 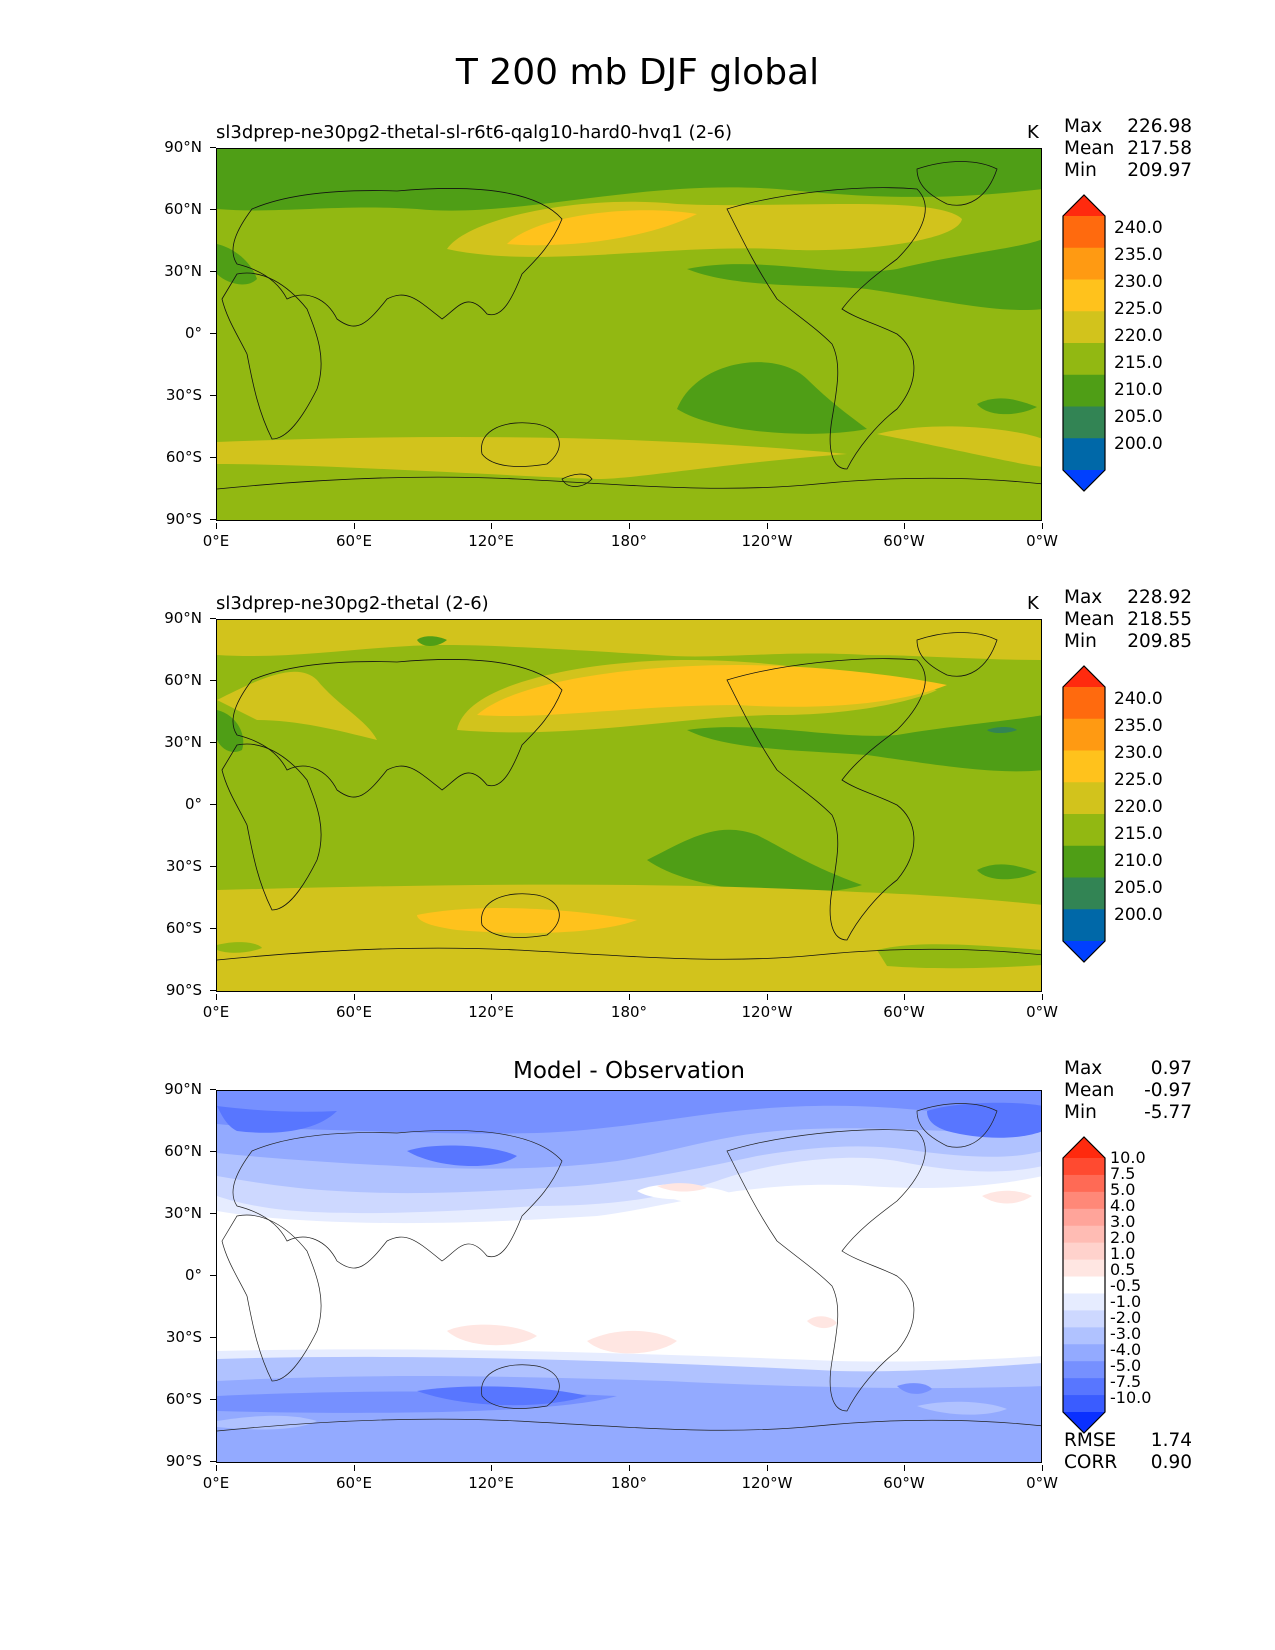 I want to click on stat-value: 217.58, so click(x=1159, y=148).